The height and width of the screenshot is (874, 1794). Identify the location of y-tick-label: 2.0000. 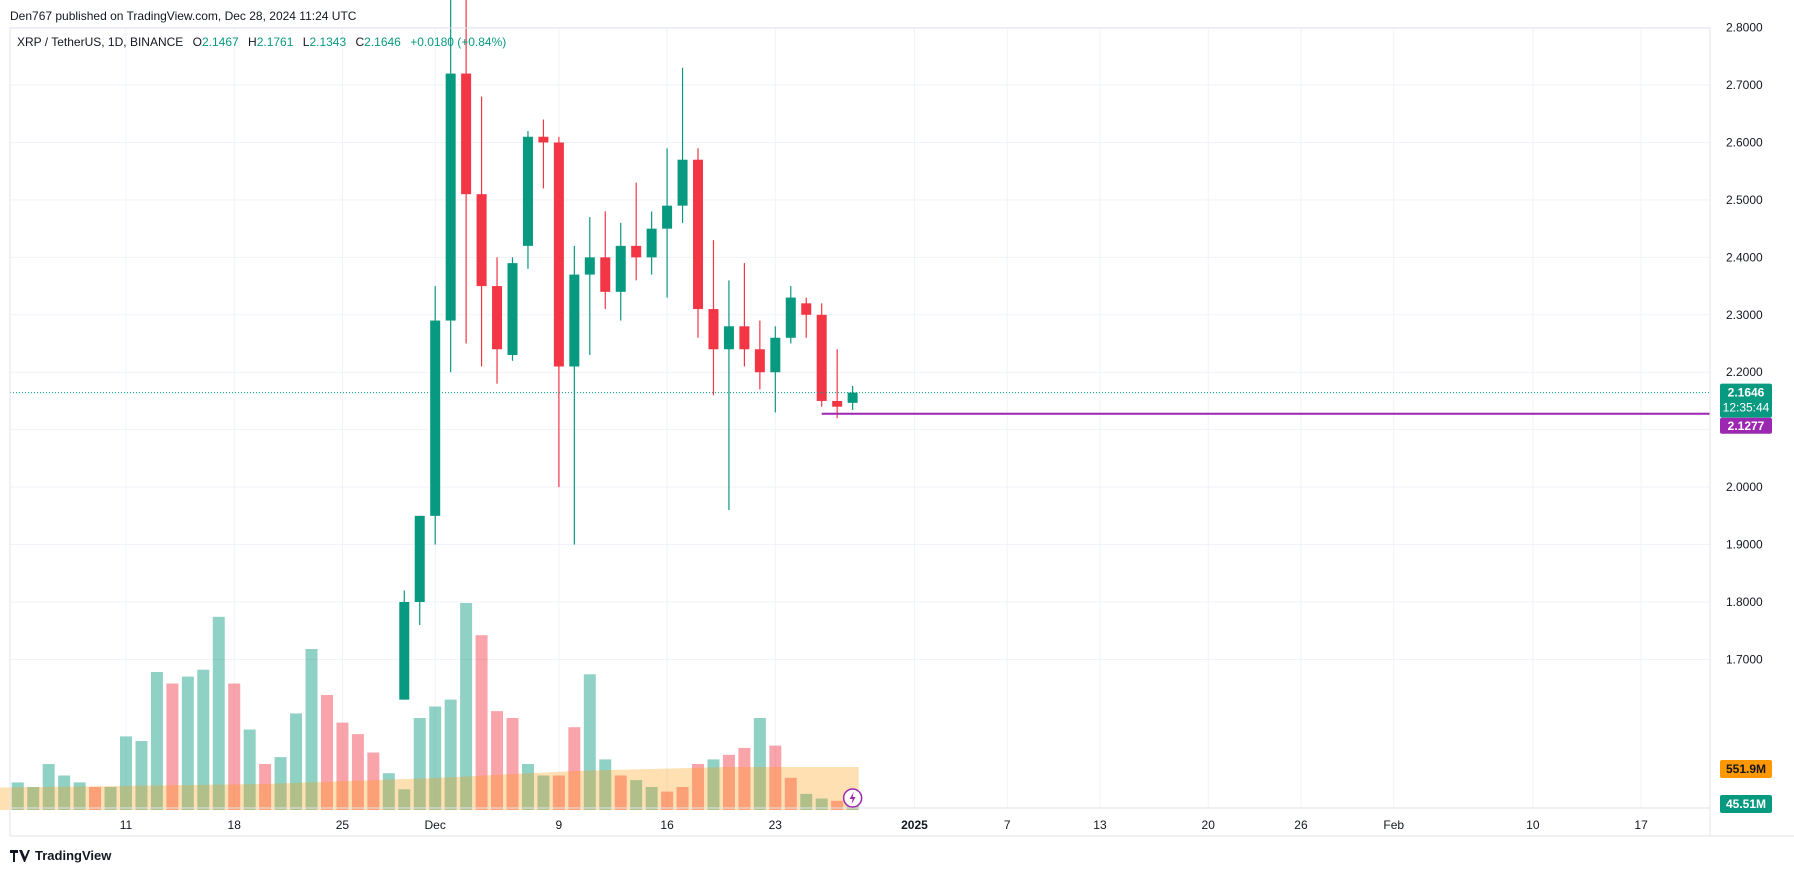
(1744, 487).